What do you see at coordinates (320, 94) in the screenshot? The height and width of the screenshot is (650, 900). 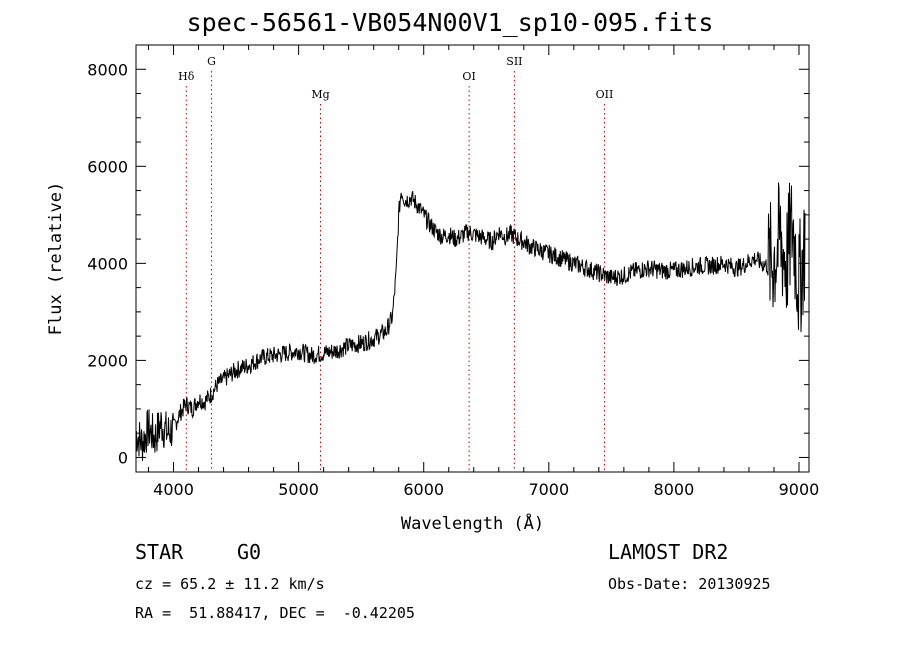 I see `spectral-line-label: Mg` at bounding box center [320, 94].